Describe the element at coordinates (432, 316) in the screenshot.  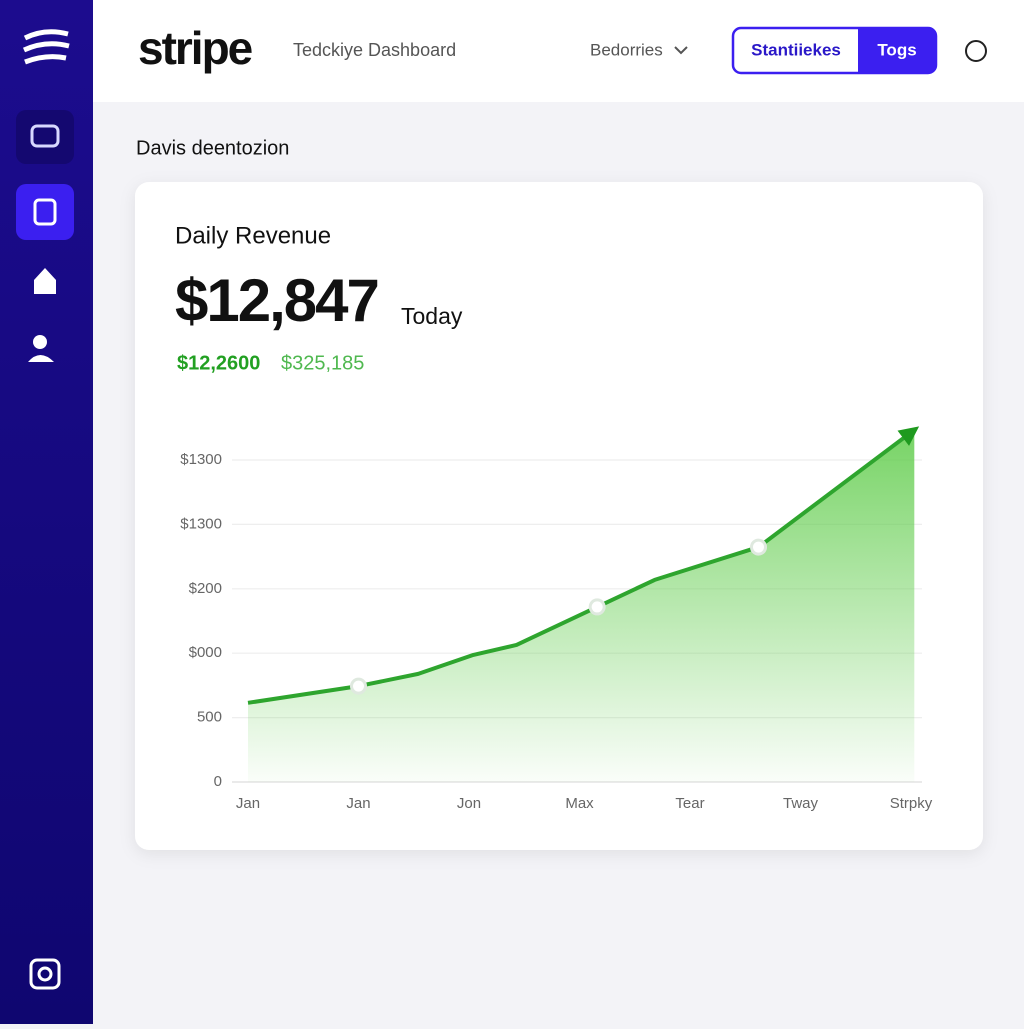
I see `amount-note: Today` at that location.